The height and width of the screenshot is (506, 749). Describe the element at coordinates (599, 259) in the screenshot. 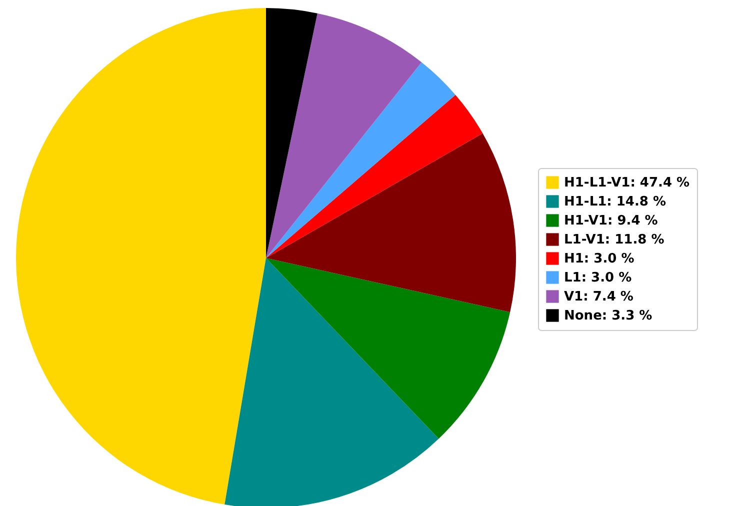

I see `legend-label: H1: 3.0 %` at that location.